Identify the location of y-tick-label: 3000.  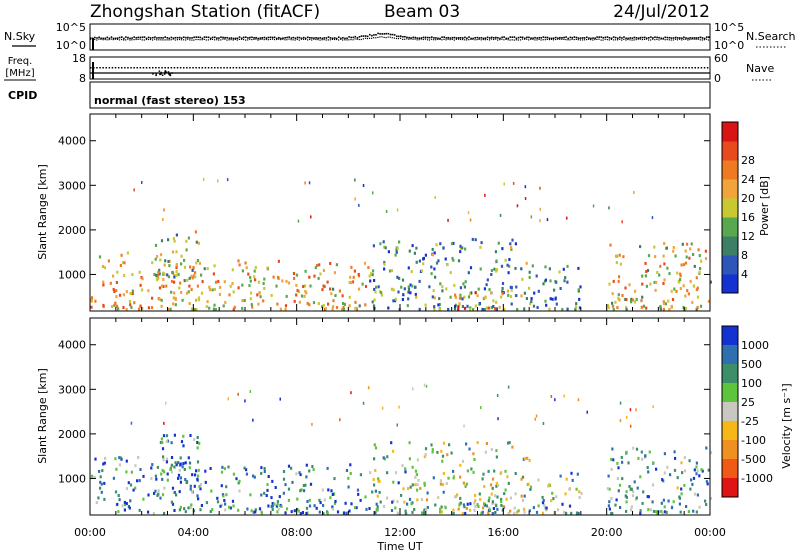
(72, 185).